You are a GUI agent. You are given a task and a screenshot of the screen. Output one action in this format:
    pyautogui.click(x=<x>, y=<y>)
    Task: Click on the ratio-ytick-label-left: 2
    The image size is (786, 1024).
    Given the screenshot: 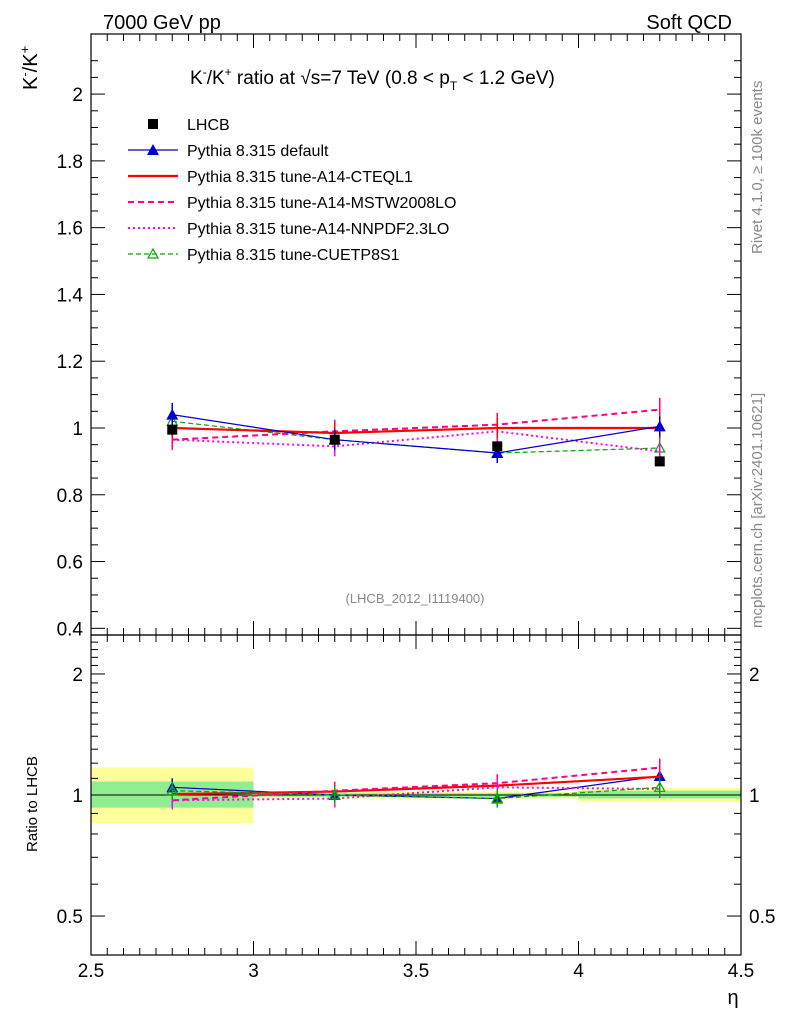 What is the action you would take?
    pyautogui.click(x=77, y=675)
    